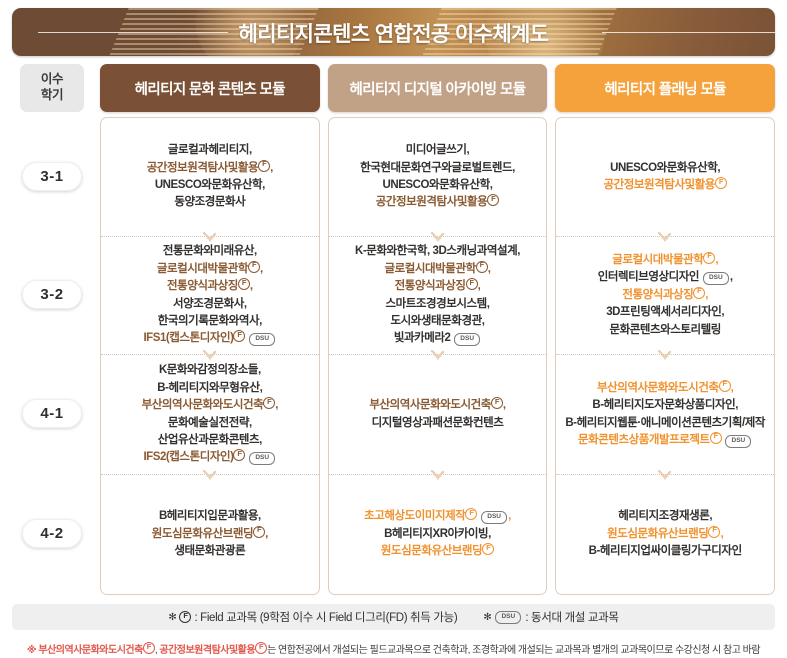 The width and height of the screenshot is (787, 658). I want to click on page-title: 헤리티지콘텐츠 연합전공 이수체계도, so click(394, 34).